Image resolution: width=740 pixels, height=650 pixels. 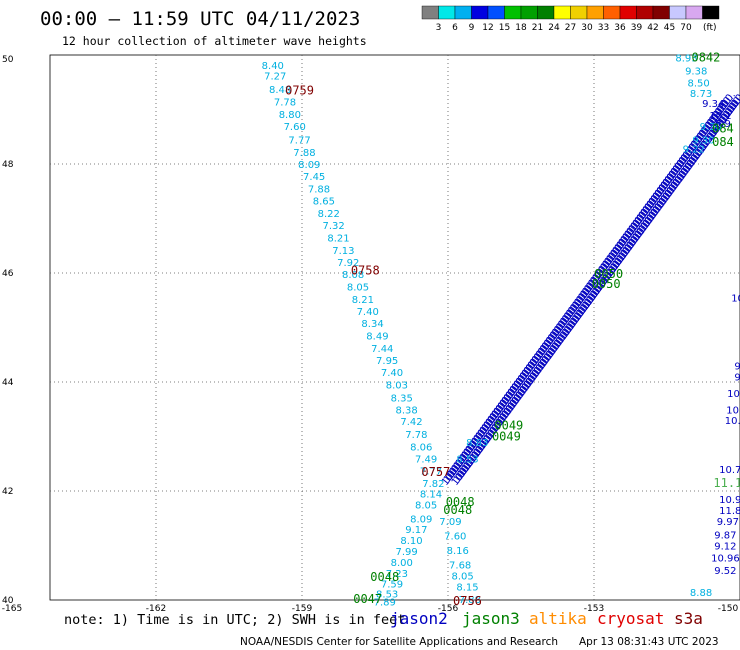 What do you see at coordinates (8, 274) in the screenshot?
I see `y-tick-label: 46` at bounding box center [8, 274].